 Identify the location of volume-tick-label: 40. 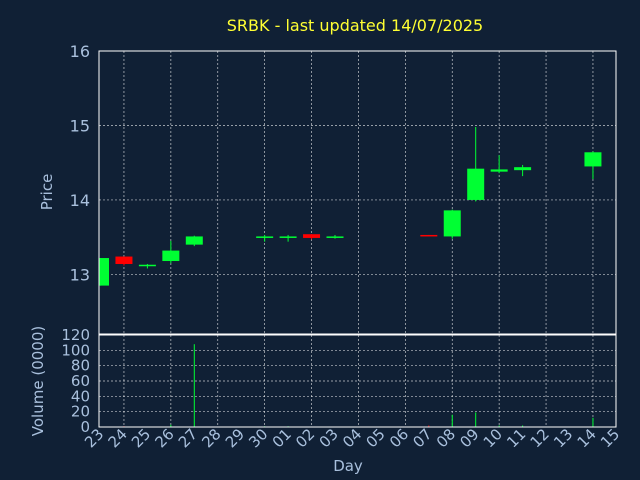
(80, 396).